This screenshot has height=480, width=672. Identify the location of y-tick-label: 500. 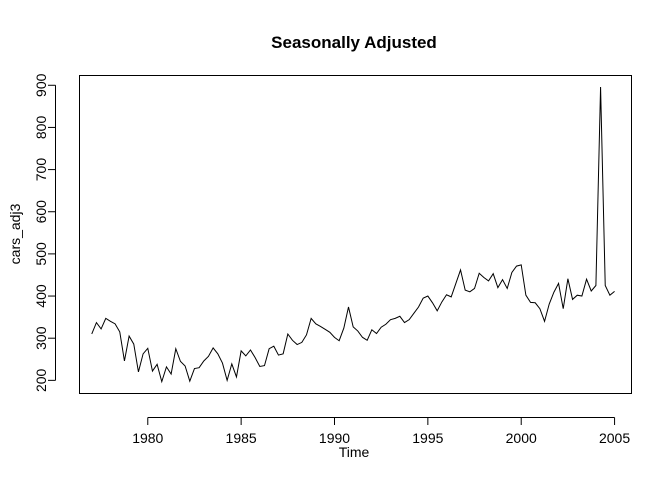
(41, 254).